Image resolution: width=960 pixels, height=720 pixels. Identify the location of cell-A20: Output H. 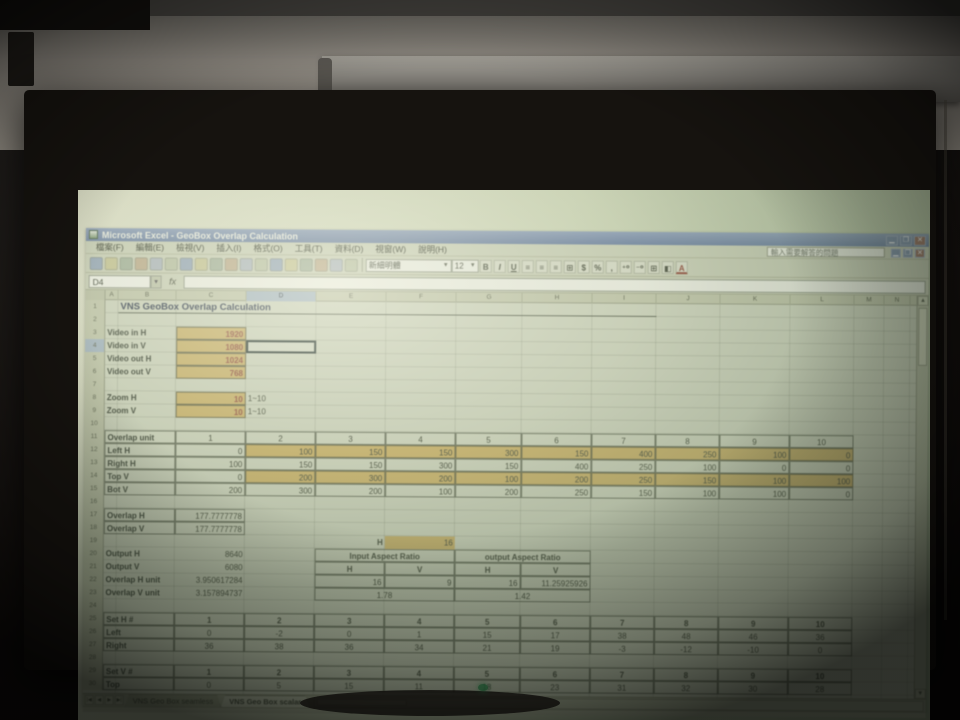
(122, 554).